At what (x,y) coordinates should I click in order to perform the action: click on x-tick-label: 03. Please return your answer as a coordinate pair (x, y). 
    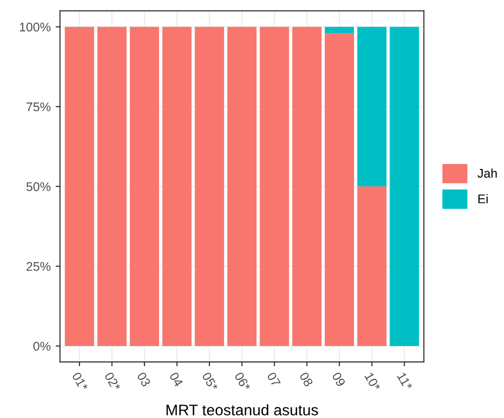
    Looking at the image, I should click on (143, 380).